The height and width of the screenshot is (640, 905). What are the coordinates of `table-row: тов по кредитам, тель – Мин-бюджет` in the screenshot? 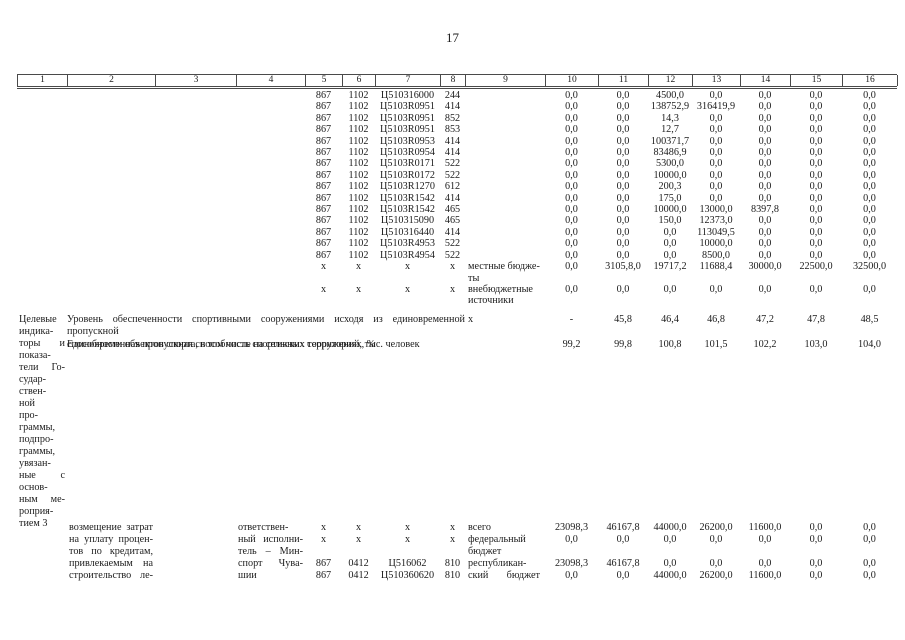 It's located at (457, 552).